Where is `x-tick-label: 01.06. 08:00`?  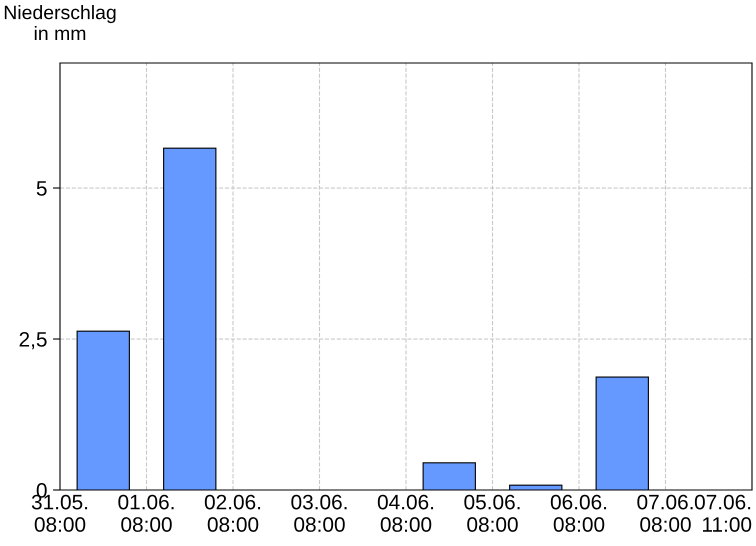
x-tick-label: 01.06. 08:00 is located at coordinates (146, 513).